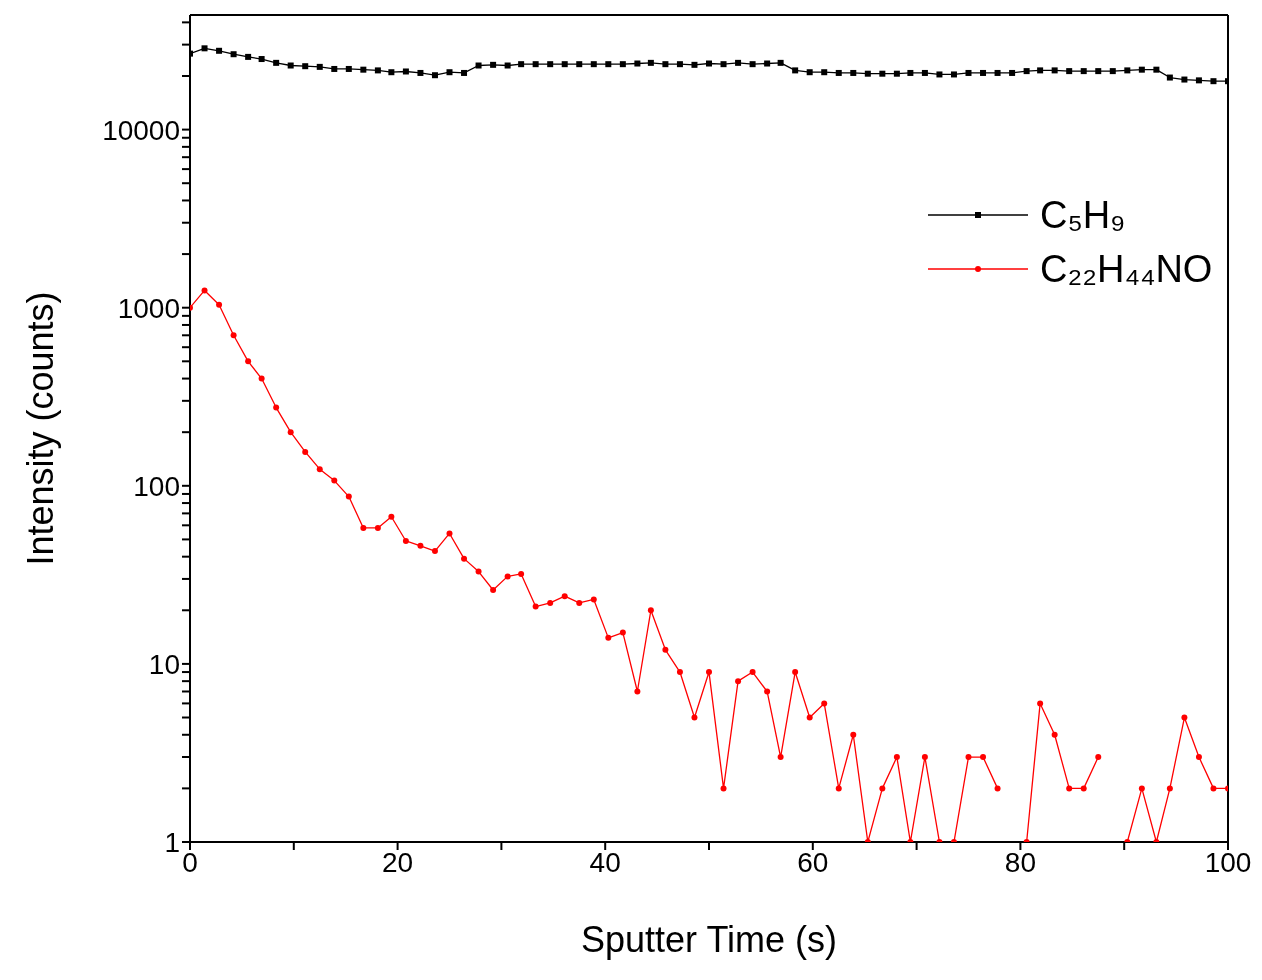 This screenshot has height=980, width=1262. Describe the element at coordinates (172, 842) in the screenshot. I see `y-tick-label: 1` at that location.